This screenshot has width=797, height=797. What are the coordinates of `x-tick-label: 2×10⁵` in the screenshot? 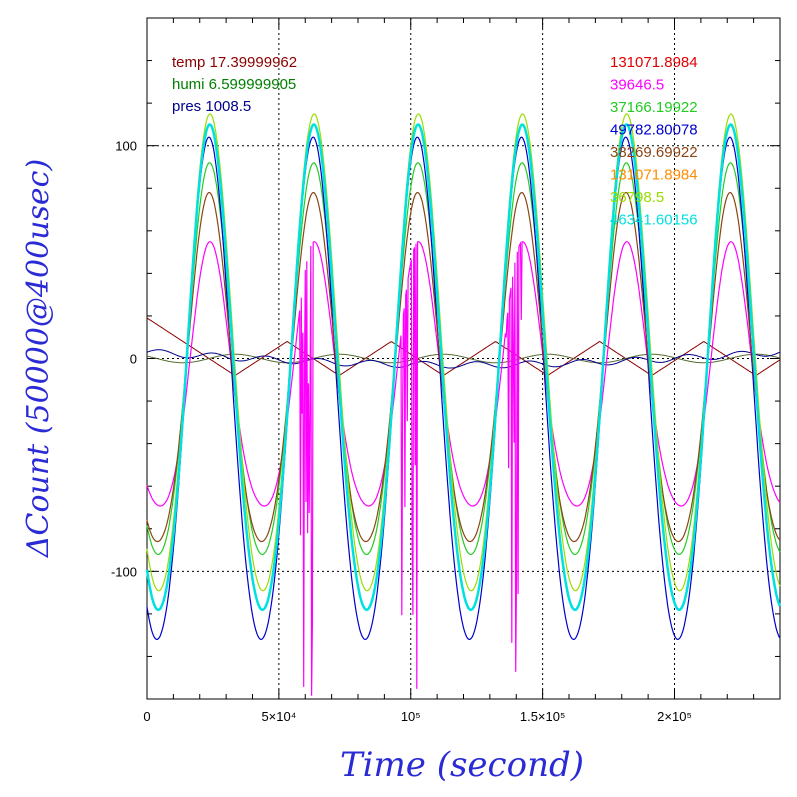 It's located at (674, 716).